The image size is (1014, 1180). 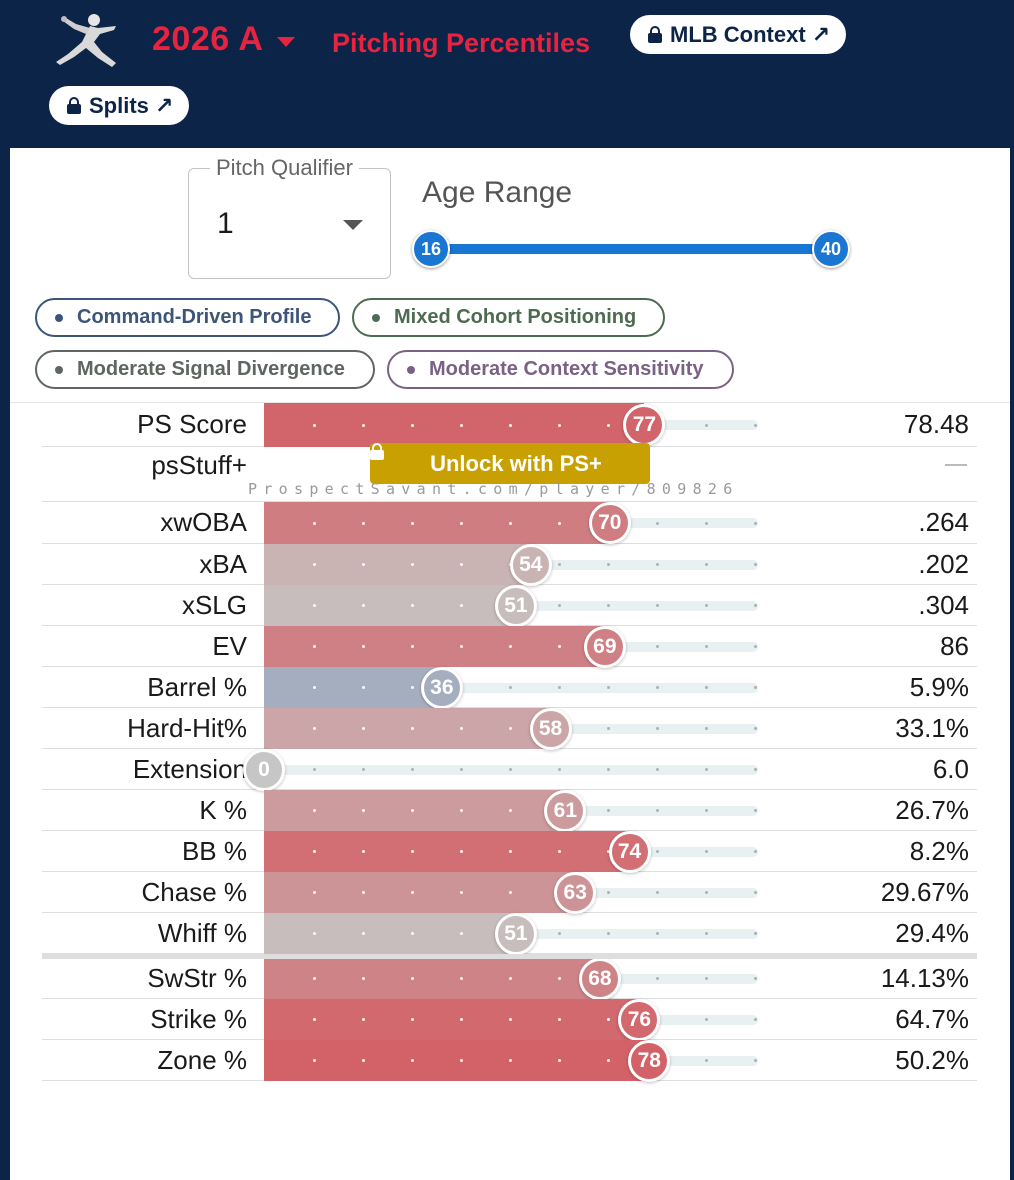 I want to click on metric-row: EV 86 69, so click(x=509, y=646).